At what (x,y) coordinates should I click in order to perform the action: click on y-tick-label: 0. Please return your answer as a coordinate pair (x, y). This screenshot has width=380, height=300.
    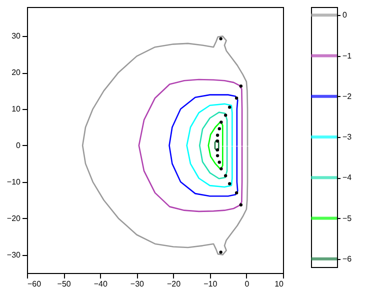
    Looking at the image, I should click on (19, 145).